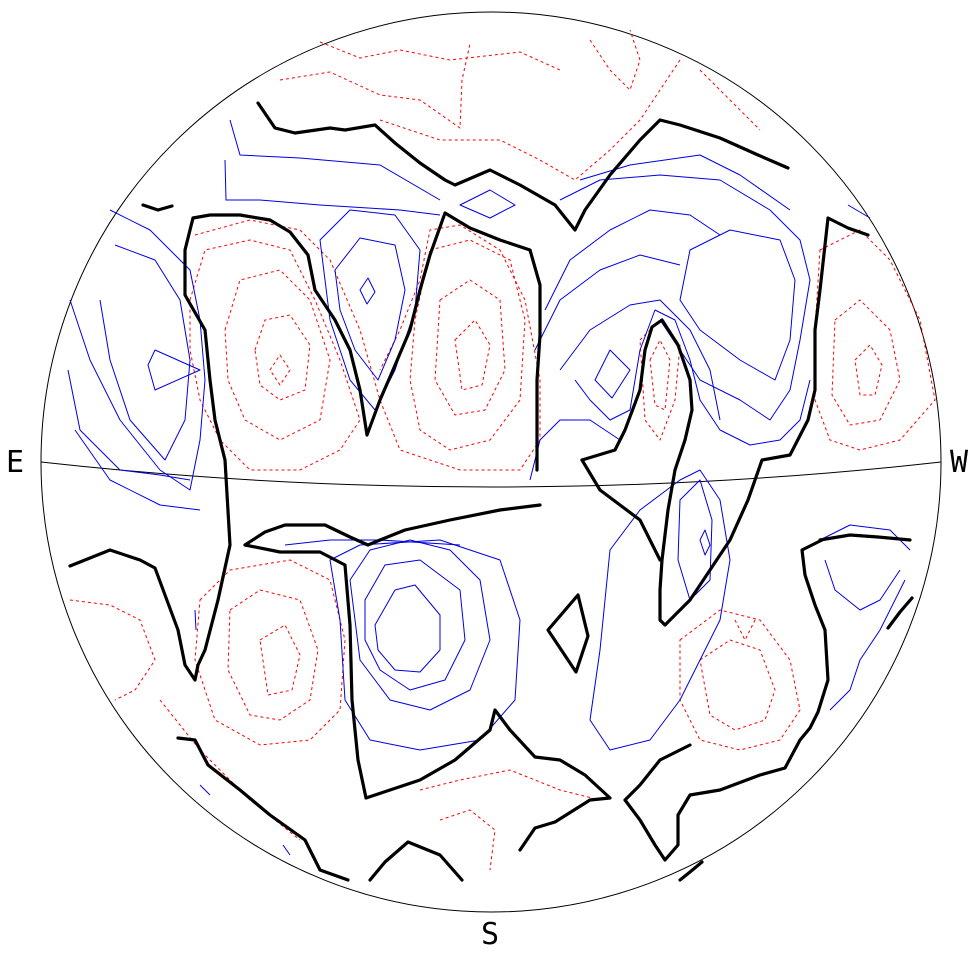  What do you see at coordinates (490, 934) in the screenshot?
I see `south-label: S` at bounding box center [490, 934].